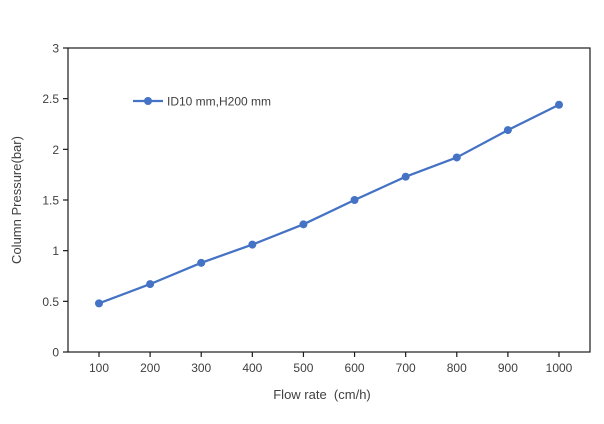 The height and width of the screenshot is (424, 604). What do you see at coordinates (508, 368) in the screenshot?
I see `x-tick-label: 900` at bounding box center [508, 368].